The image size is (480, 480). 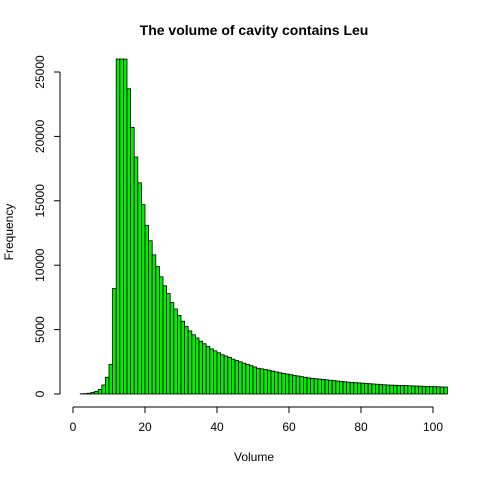 I want to click on x-tick-label: 0, so click(x=73, y=427).